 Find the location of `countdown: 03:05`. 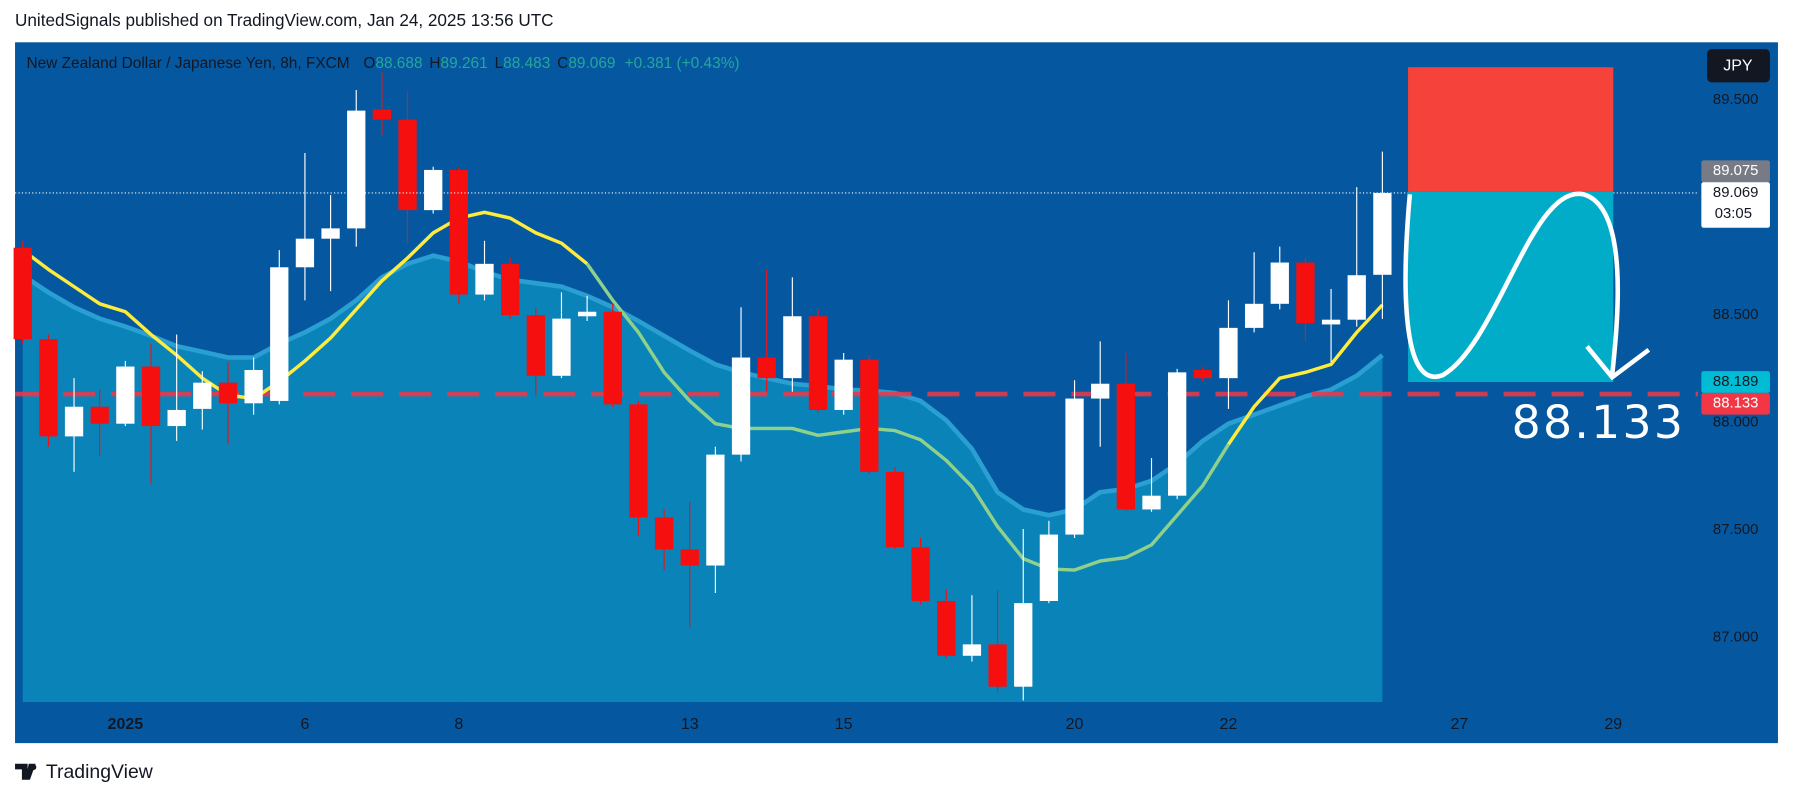

countdown: 03:05 is located at coordinates (1733, 214).